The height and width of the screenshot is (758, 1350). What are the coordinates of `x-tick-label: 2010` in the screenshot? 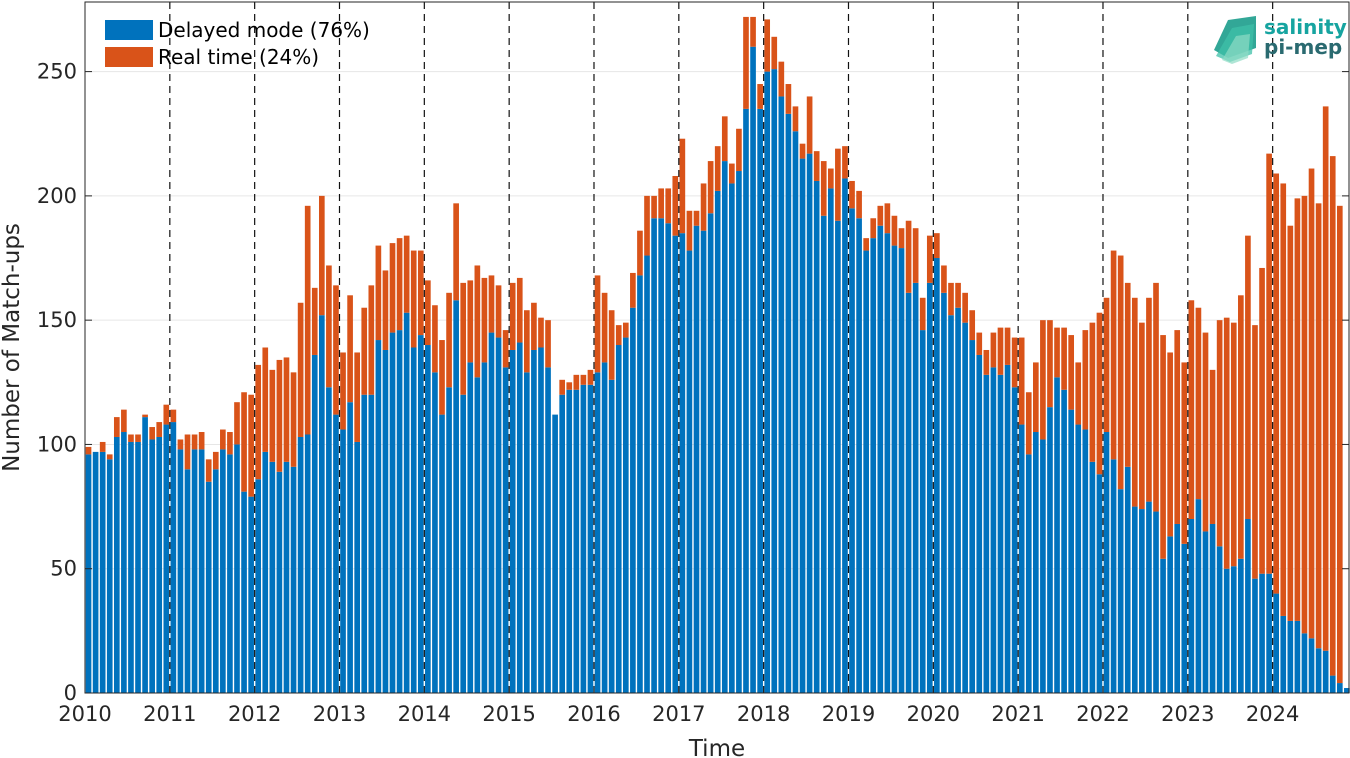 It's located at (84, 714).